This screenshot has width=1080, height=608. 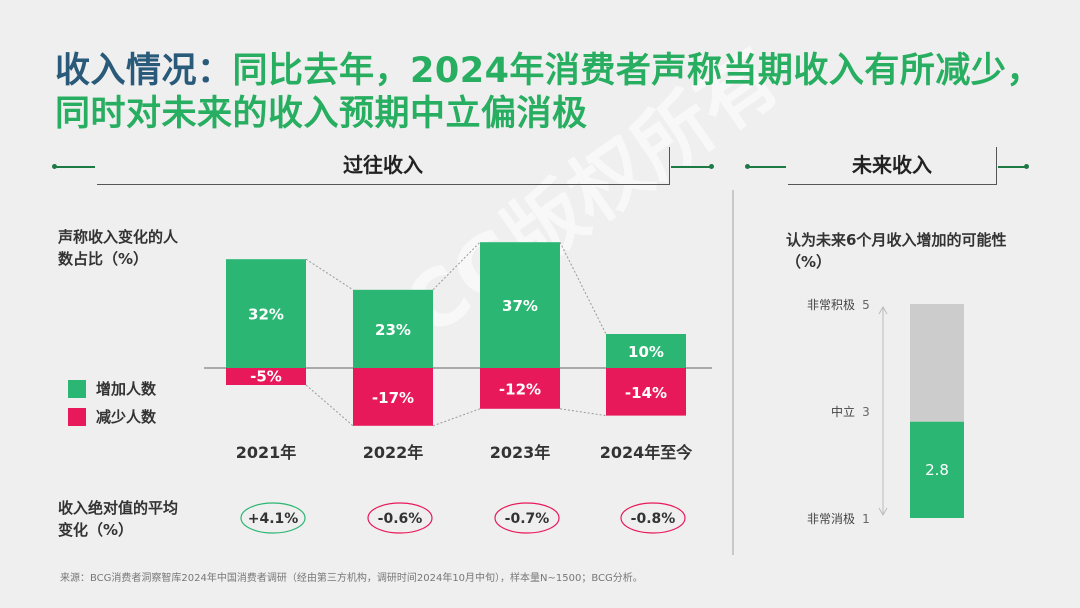 I want to click on past-header-dot-right, so click(x=711, y=166).